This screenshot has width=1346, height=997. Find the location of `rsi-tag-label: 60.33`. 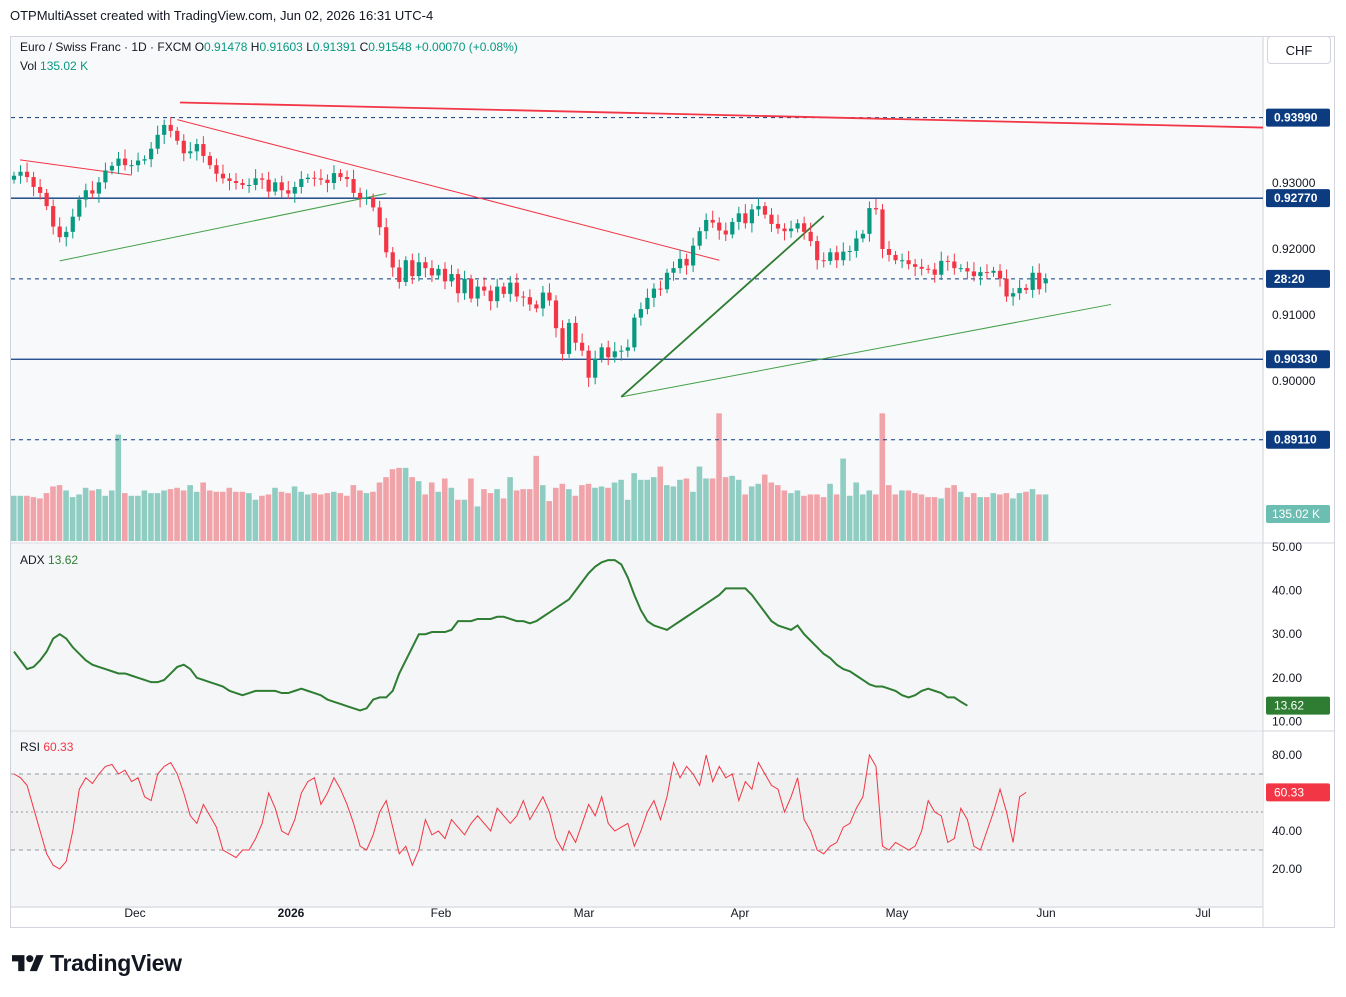

rsi-tag-label: 60.33 is located at coordinates (1289, 792).